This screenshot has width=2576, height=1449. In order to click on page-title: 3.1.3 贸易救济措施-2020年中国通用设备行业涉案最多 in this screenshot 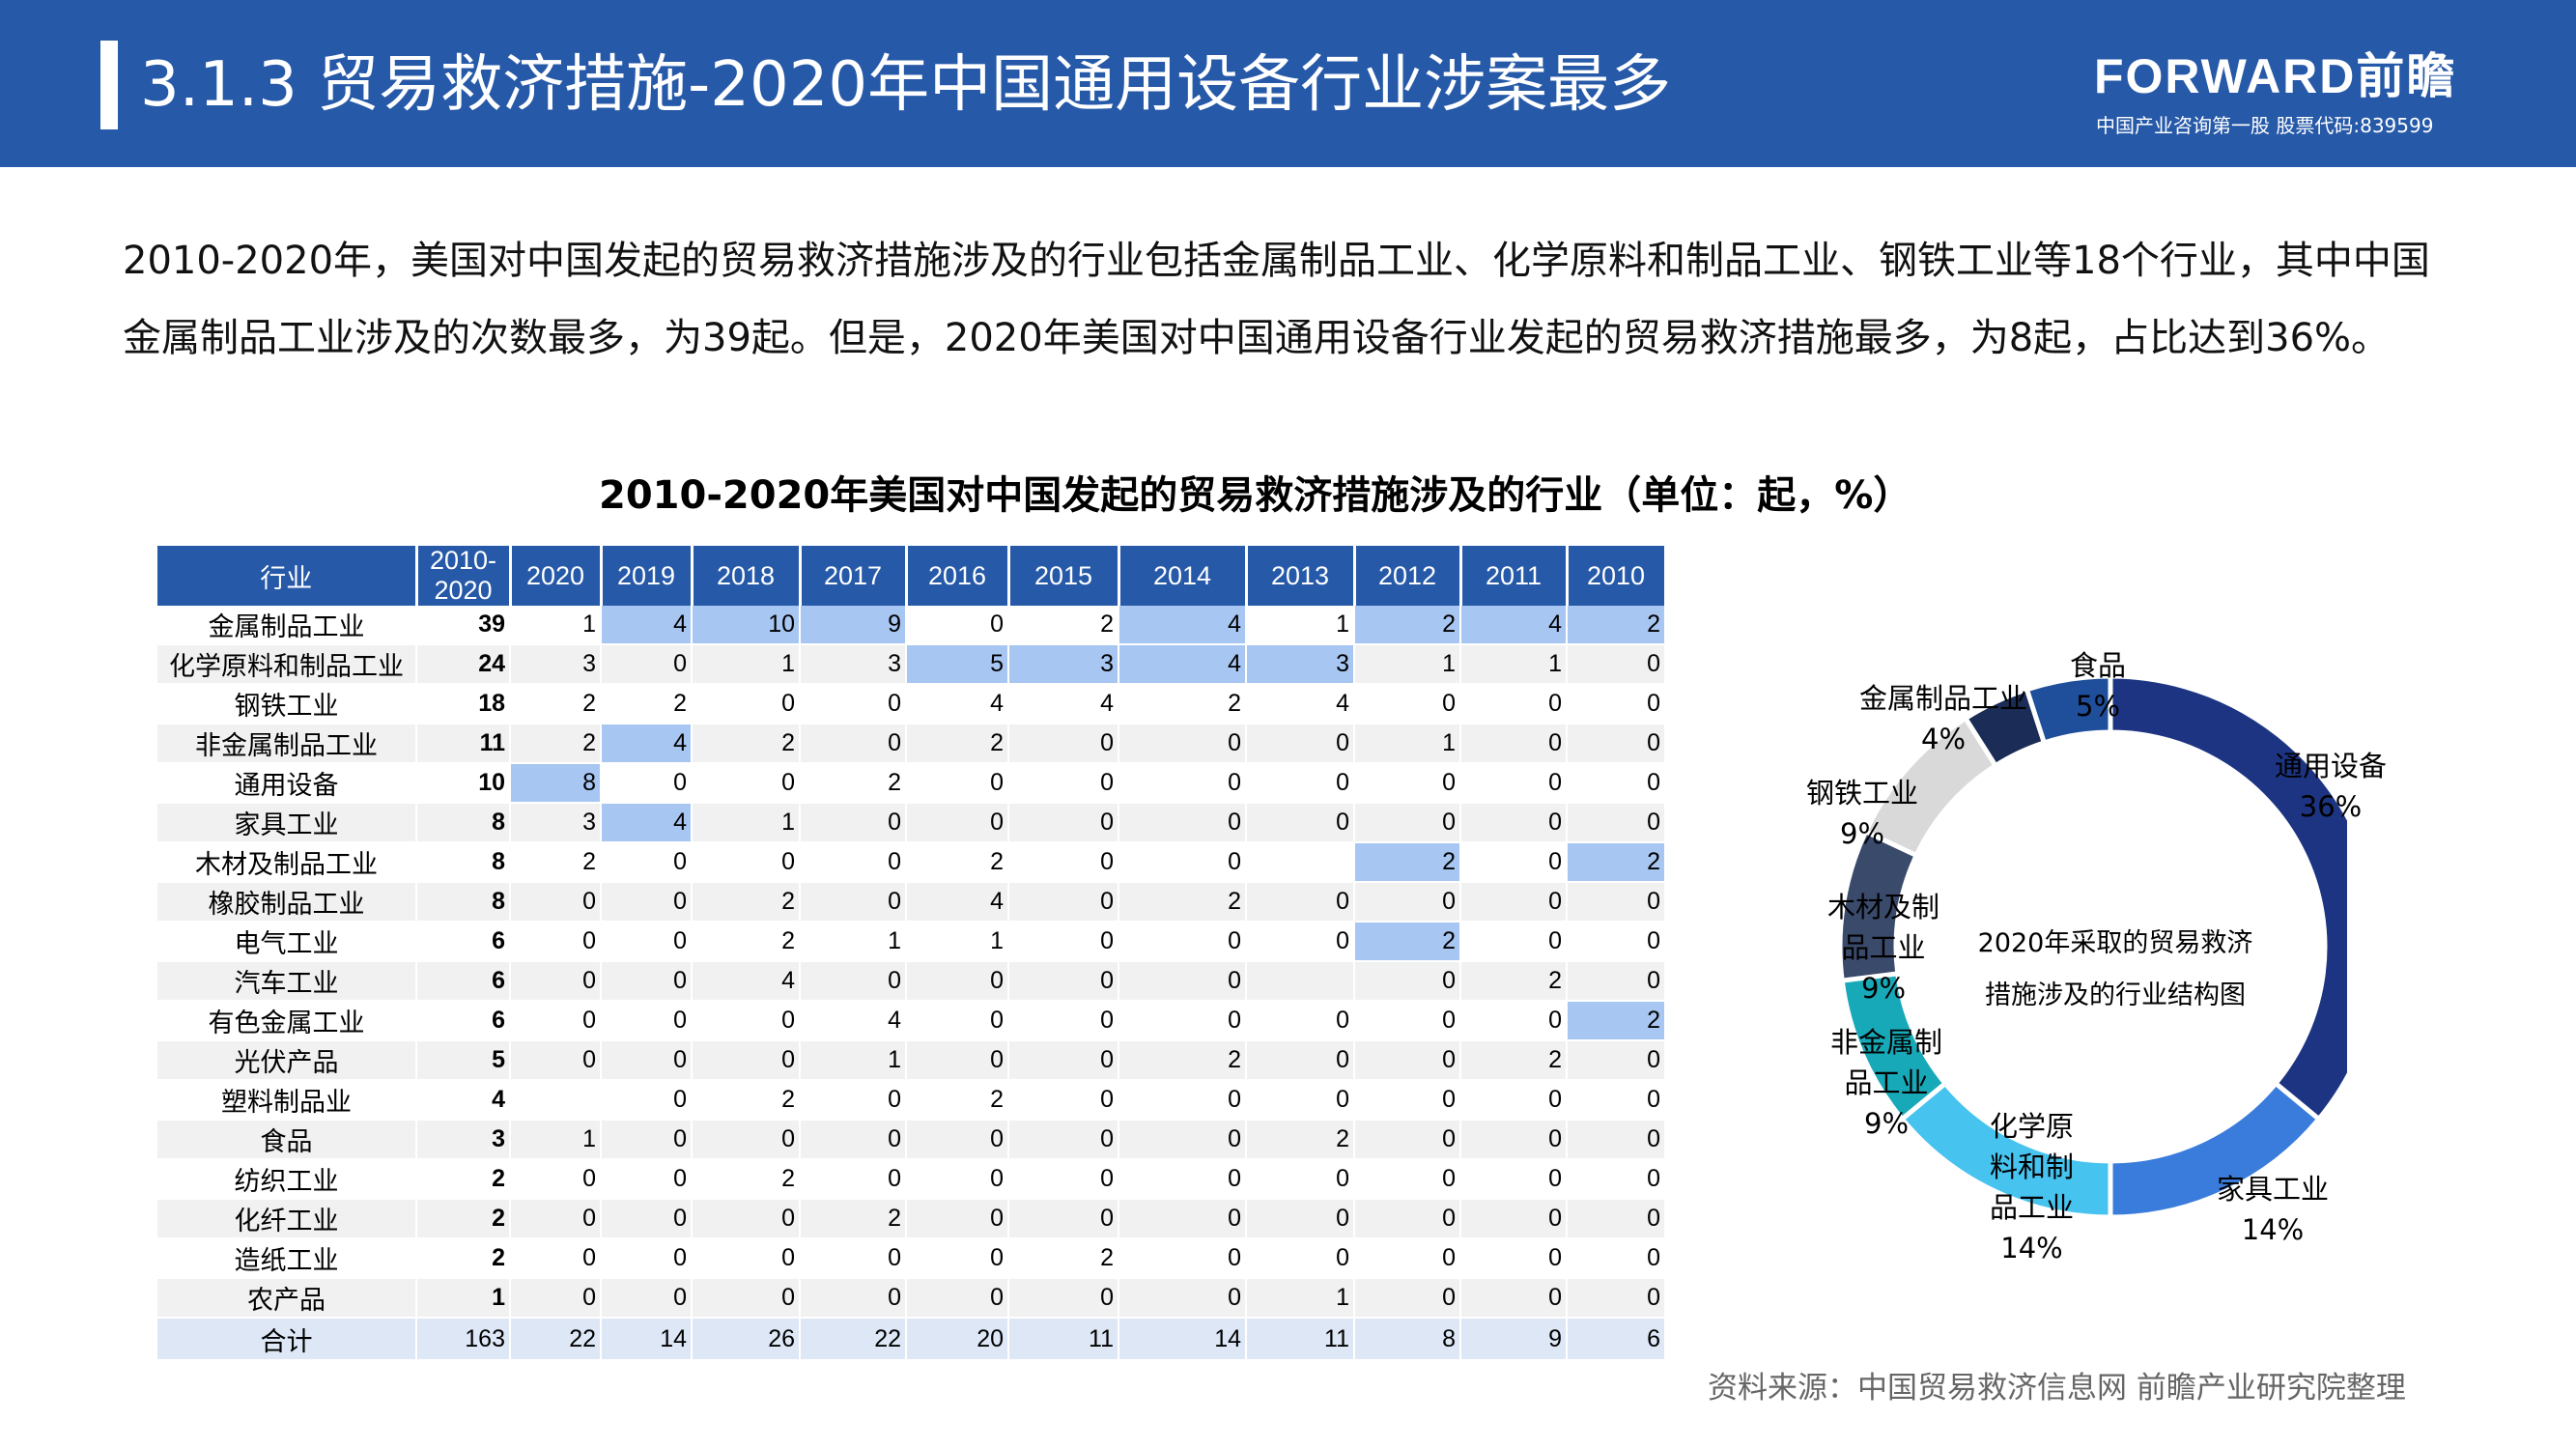, I will do `click(906, 85)`.